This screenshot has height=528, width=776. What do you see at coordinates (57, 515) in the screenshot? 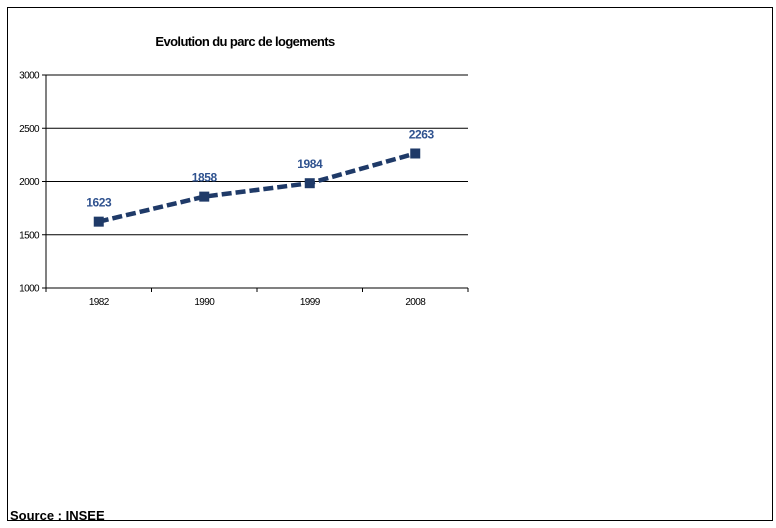
I see `source-note: Source : INSEE` at bounding box center [57, 515].